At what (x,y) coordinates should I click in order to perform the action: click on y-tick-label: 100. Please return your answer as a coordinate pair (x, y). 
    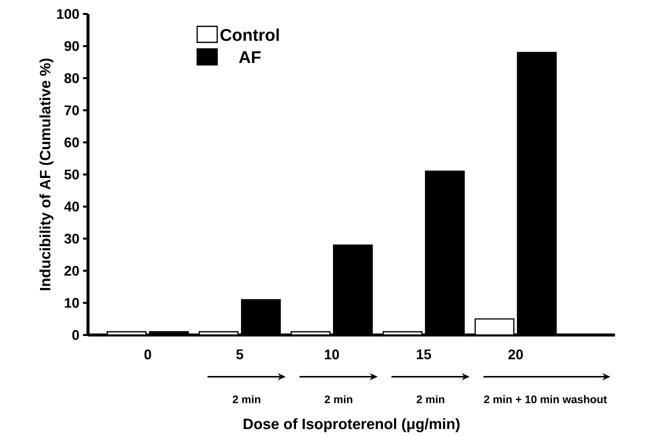
    Looking at the image, I should click on (68, 14).